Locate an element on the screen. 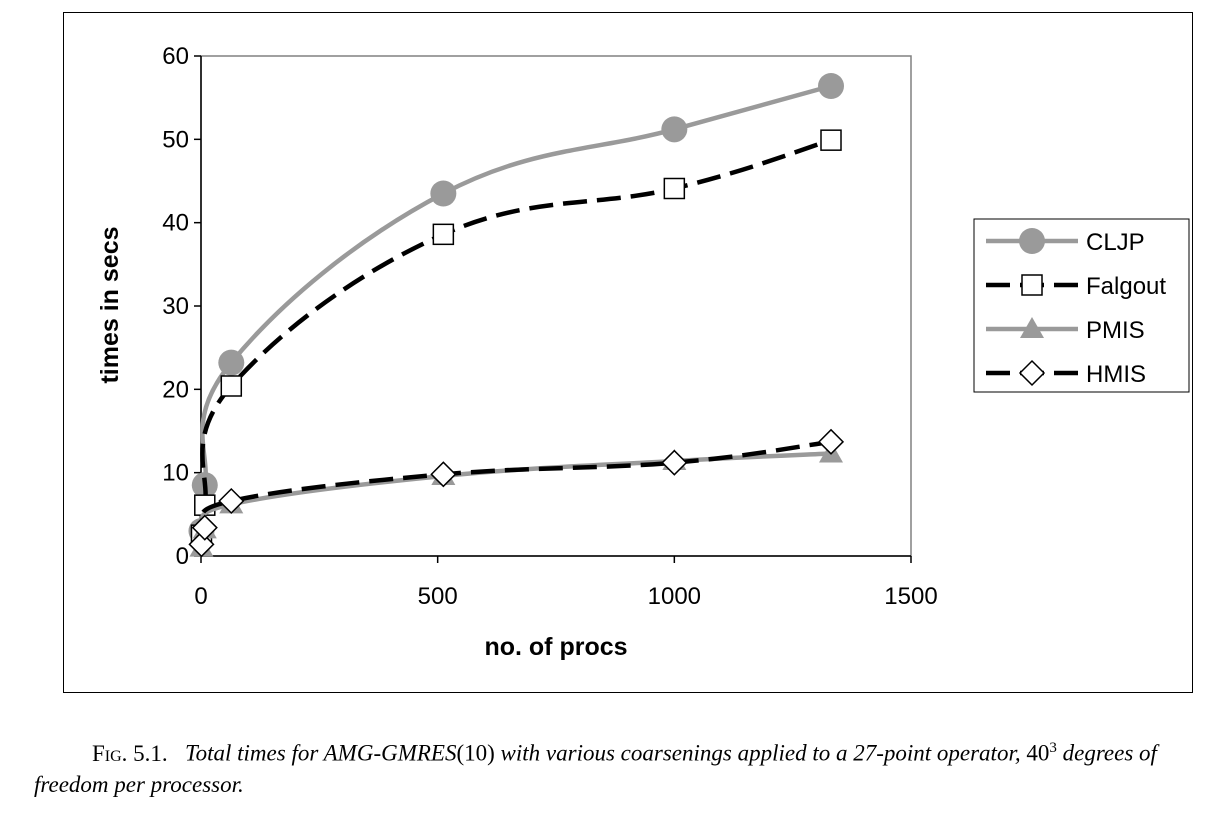  legend-marker-cljp is located at coordinates (1032, 241).